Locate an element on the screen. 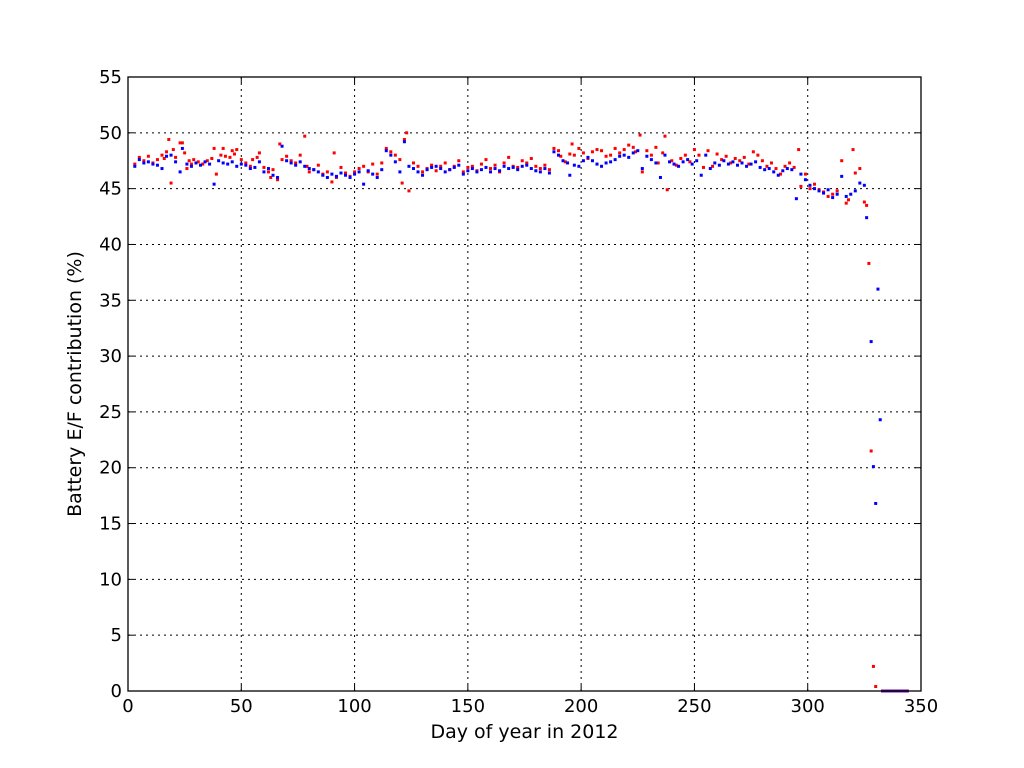  y-tick-label: 0 is located at coordinates (116, 691).